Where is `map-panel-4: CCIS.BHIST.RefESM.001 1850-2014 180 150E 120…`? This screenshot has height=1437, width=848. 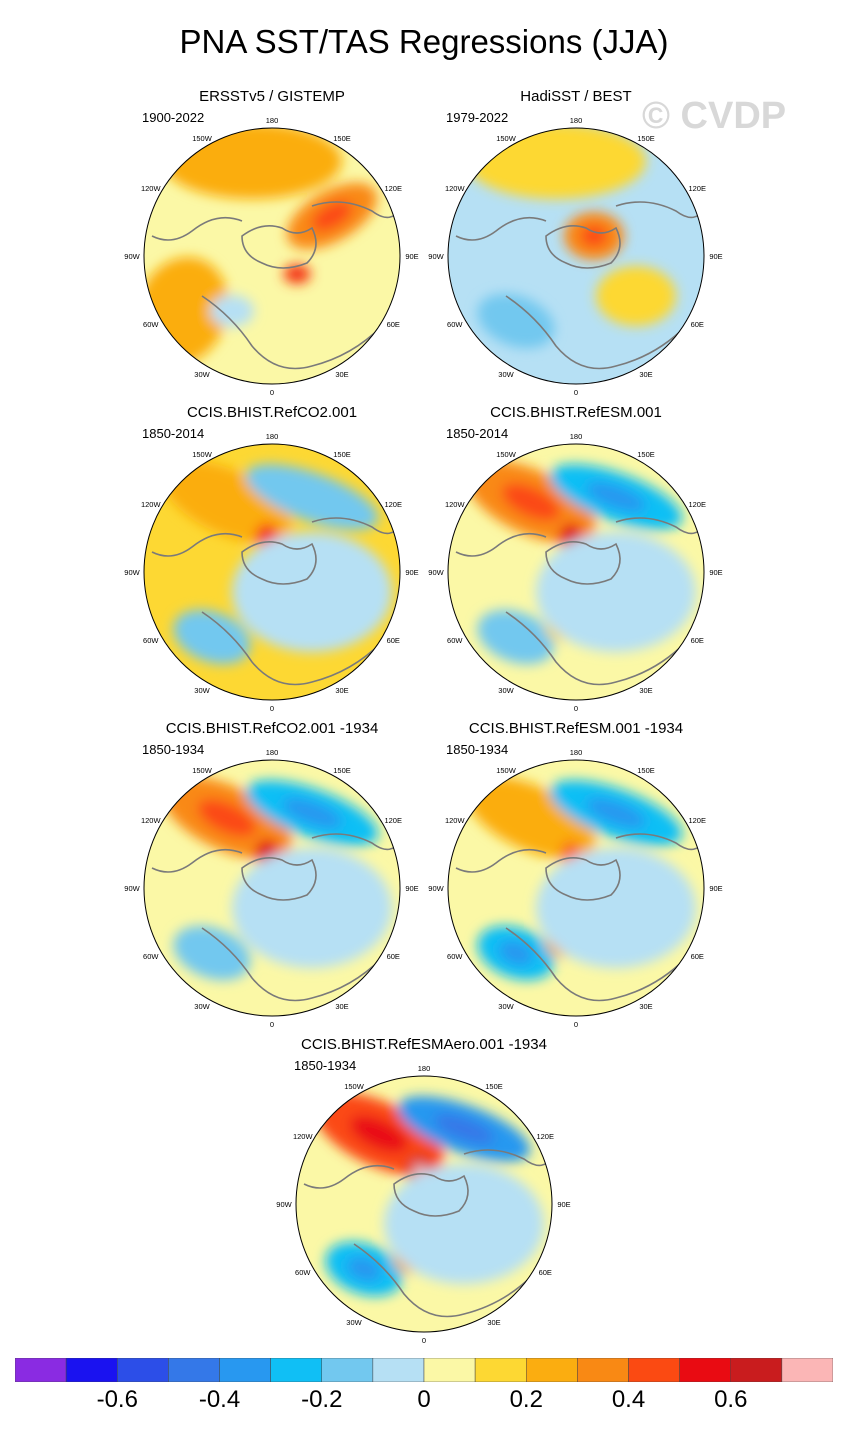 map-panel-4: CCIS.BHIST.RefESM.001 1850-2014 180 150E 120… is located at coordinates (576, 559).